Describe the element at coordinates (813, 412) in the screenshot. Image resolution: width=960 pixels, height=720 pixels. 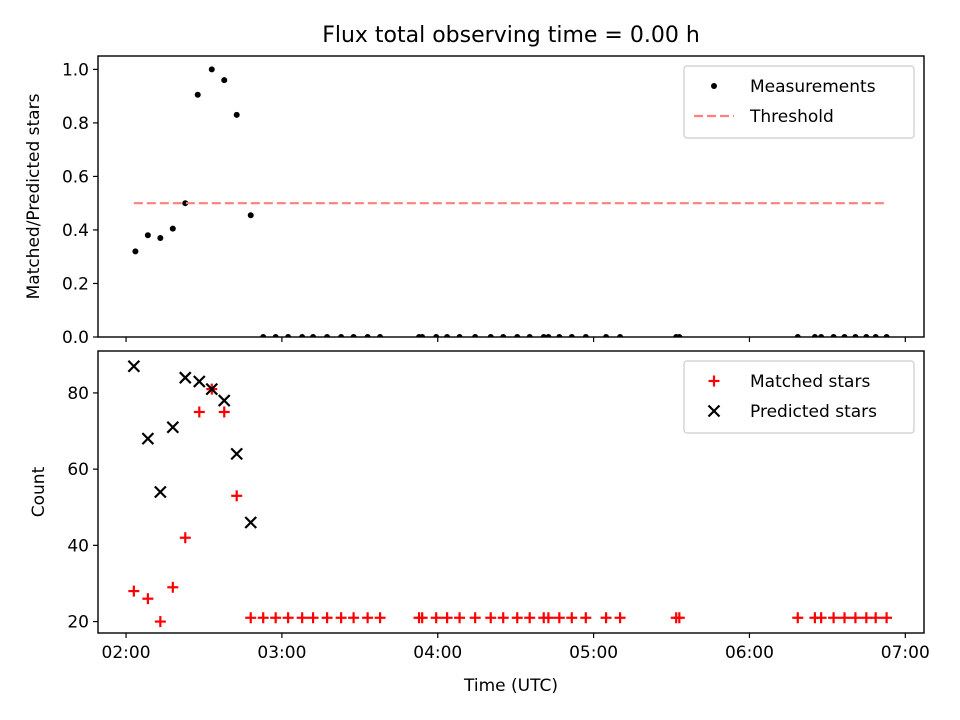
I see `legend-label: Predicted stars` at that location.